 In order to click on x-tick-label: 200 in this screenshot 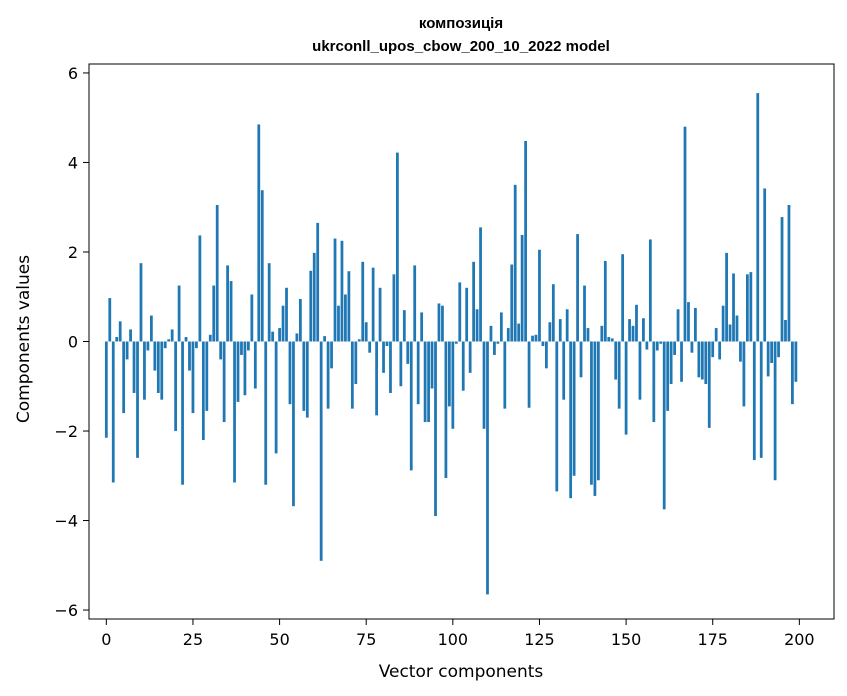, I will do `click(799, 639)`.